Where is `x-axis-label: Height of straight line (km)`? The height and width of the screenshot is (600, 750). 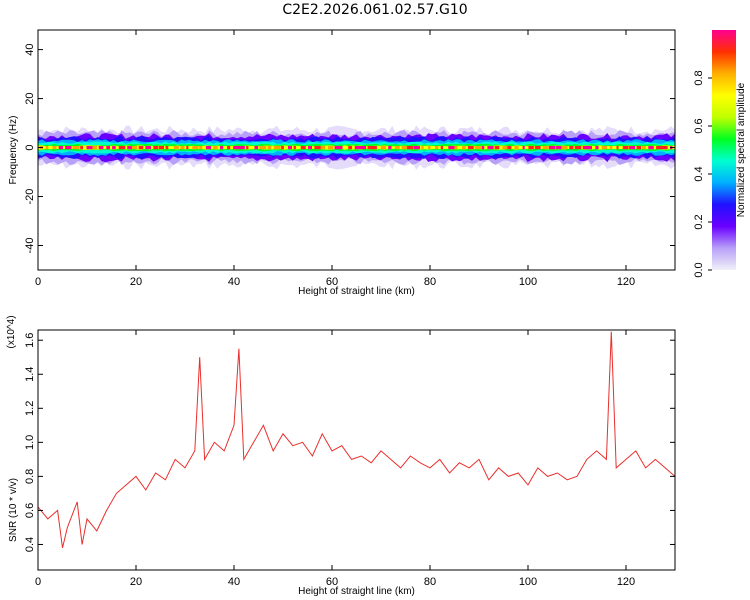 x-axis-label: Height of straight line (km) is located at coordinates (356, 591).